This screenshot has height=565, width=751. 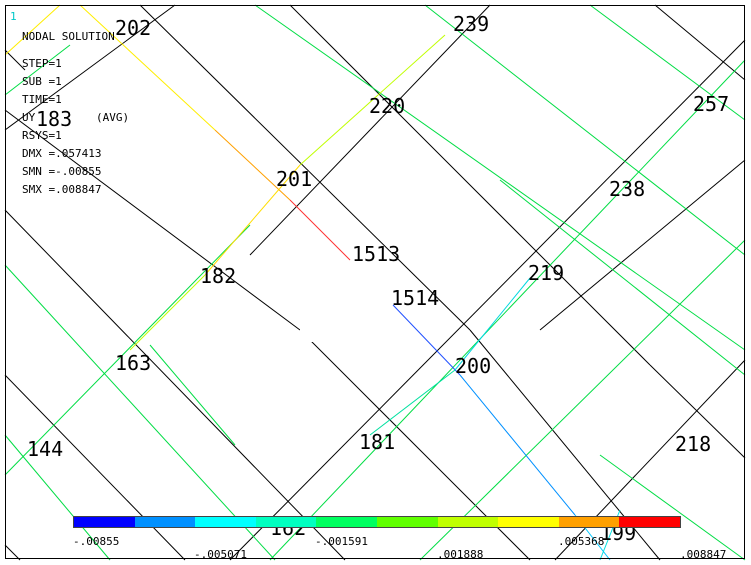 I want to click on node-label: 1513, so click(x=376, y=254).